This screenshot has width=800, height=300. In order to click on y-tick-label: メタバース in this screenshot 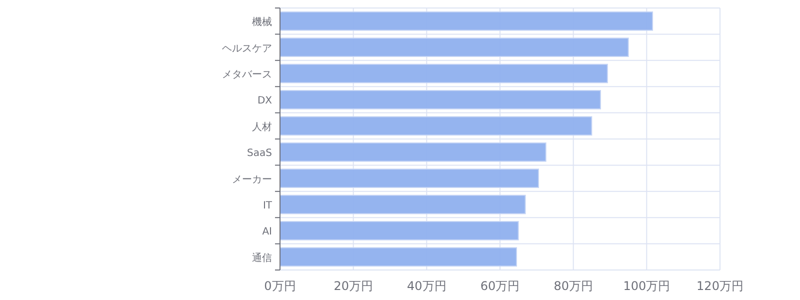, I will do `click(247, 75)`.